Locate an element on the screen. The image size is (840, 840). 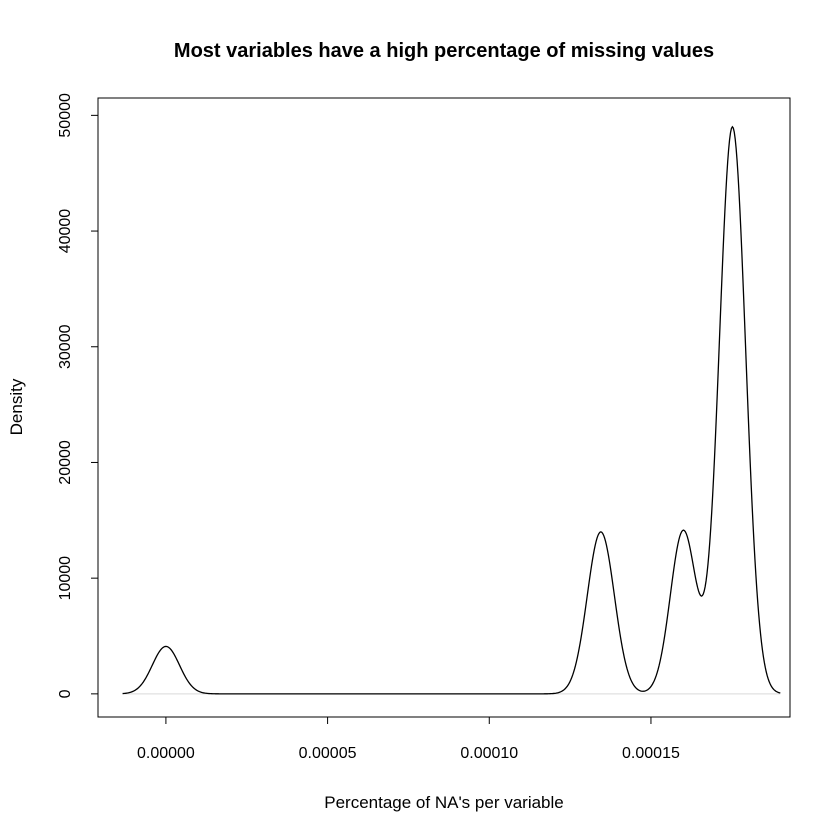
x-tick-label: 0.00005 is located at coordinates (328, 753).